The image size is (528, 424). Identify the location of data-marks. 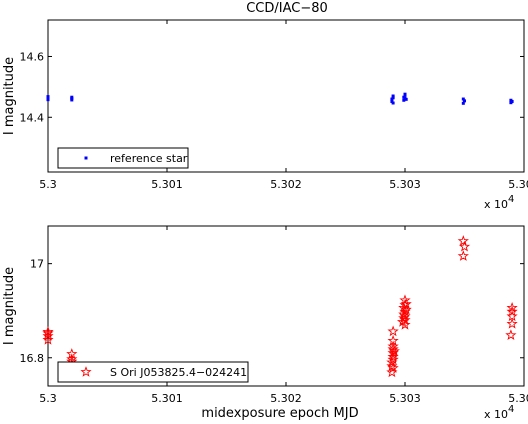
(280, 98).